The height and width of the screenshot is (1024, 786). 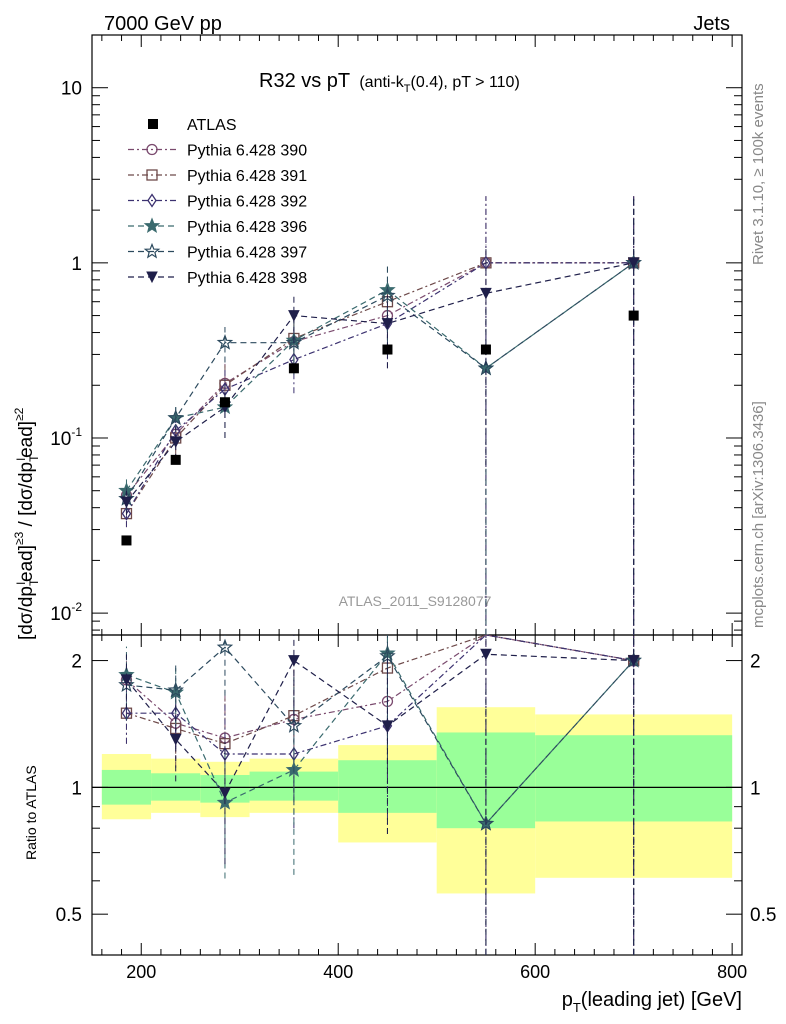 I want to click on y-tick-label: 10, so click(x=71, y=89).